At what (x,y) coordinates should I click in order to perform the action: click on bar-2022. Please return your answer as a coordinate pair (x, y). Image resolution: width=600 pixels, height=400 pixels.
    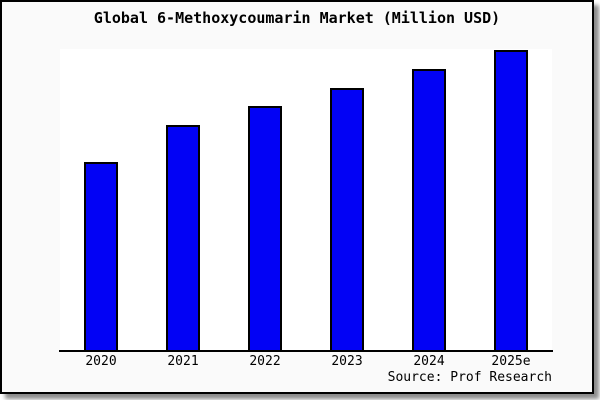
    Looking at the image, I should click on (265, 229).